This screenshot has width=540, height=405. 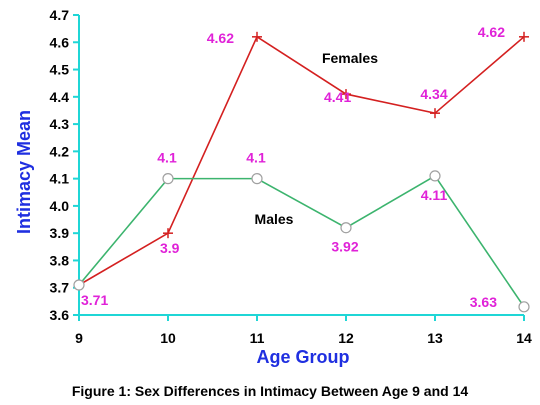 I want to click on y-tick-label: 4.6, so click(x=60, y=42).